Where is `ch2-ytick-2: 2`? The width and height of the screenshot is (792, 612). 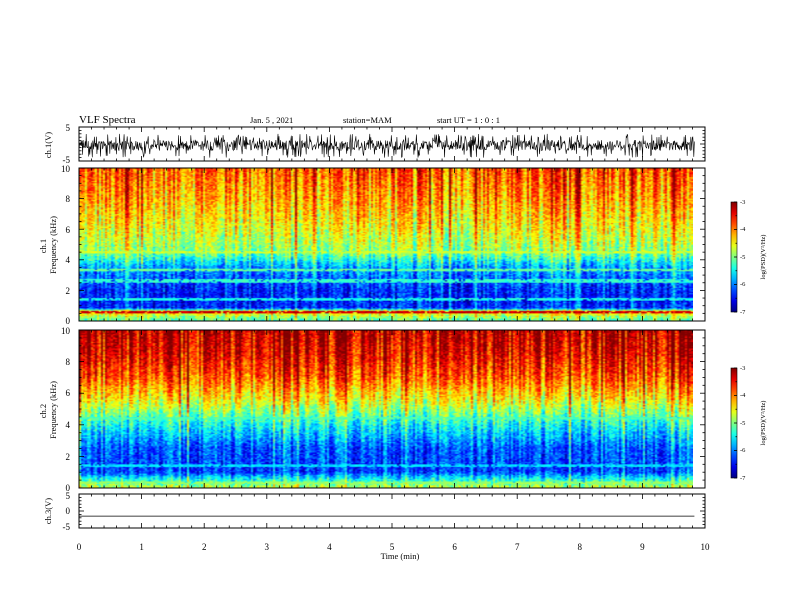 ch2-ytick-2: 2 is located at coordinates (68, 457).